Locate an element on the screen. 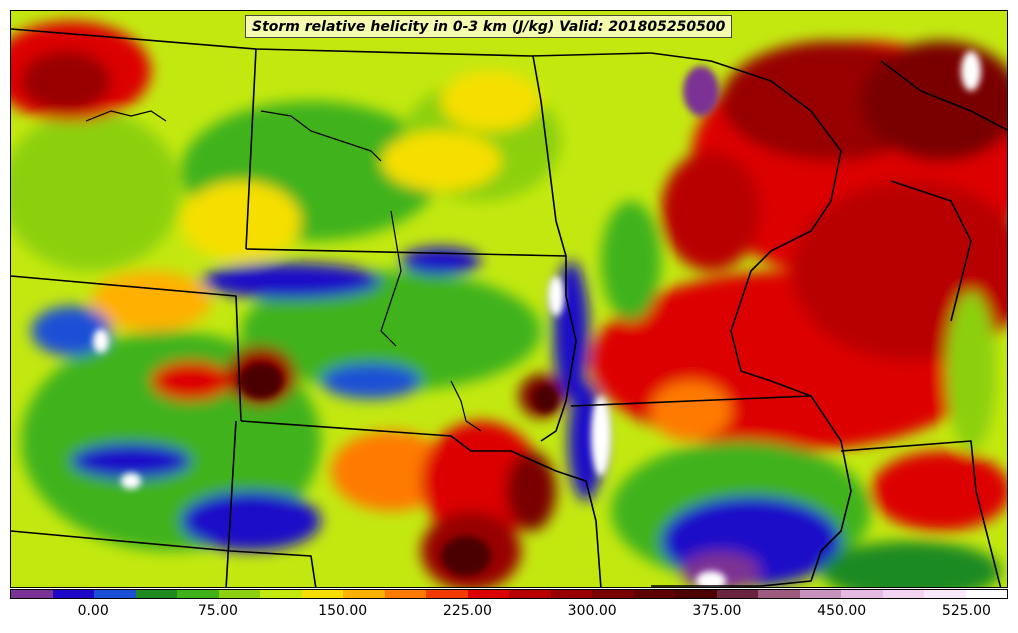 The image size is (1018, 633). color-scale-tick-label: 75.00 is located at coordinates (217, 611).